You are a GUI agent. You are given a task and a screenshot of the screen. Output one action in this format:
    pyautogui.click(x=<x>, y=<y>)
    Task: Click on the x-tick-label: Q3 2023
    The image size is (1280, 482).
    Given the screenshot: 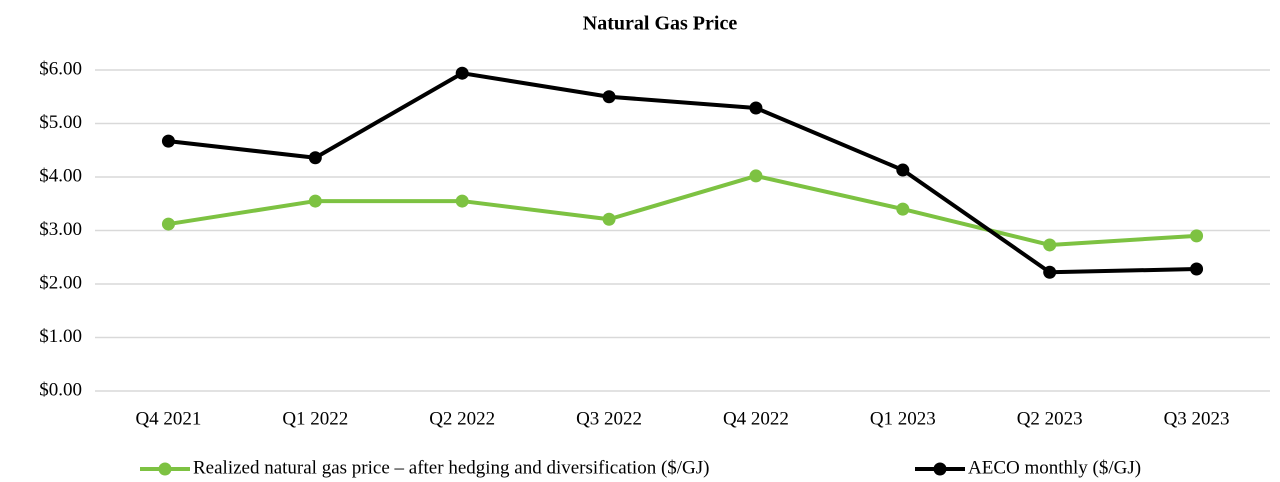 What is the action you would take?
    pyautogui.click(x=1197, y=418)
    